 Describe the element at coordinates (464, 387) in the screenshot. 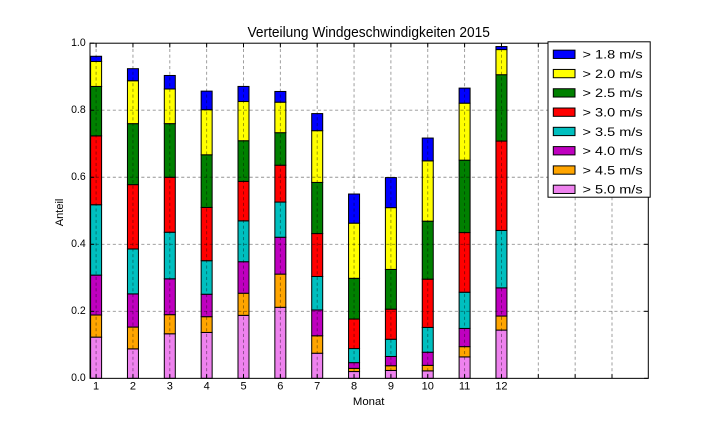

I see `svg-text: 11` at that location.